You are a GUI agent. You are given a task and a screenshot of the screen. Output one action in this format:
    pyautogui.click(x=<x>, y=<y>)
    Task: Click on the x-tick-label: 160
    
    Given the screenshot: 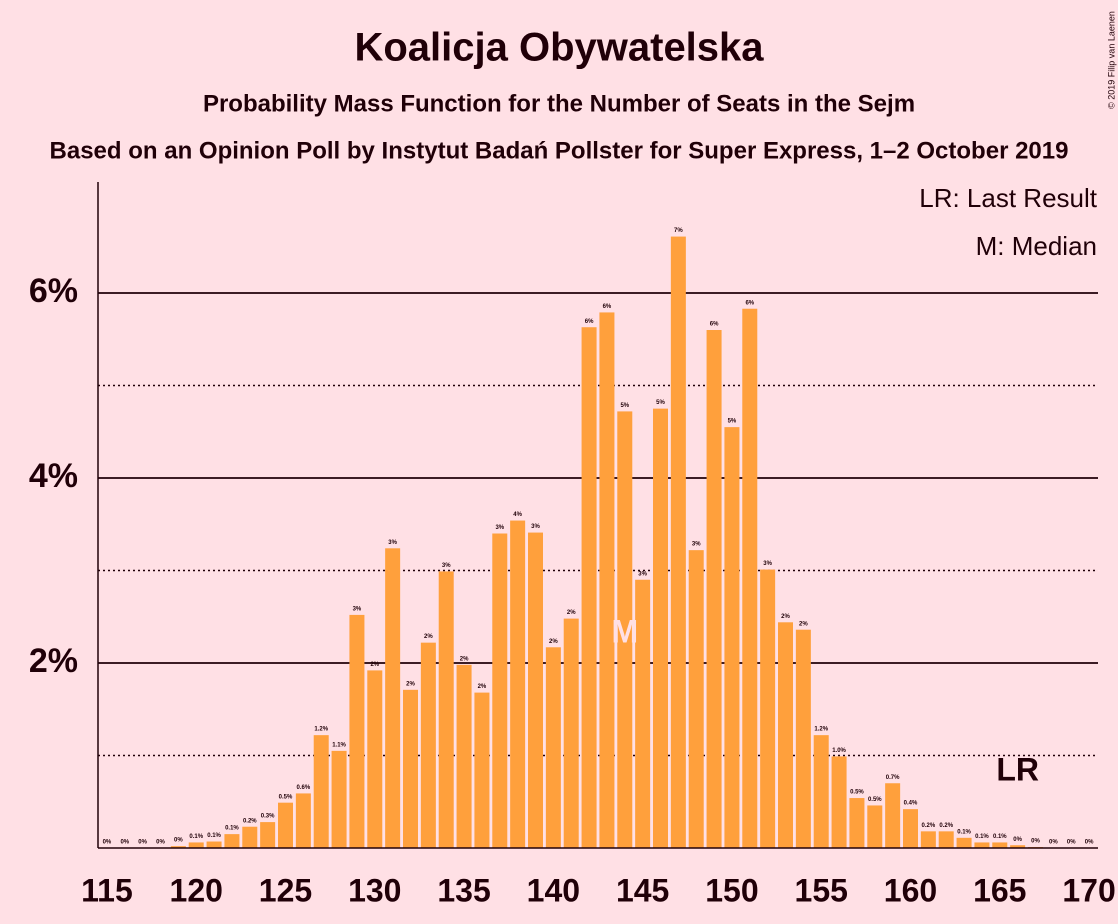 What is the action you would take?
    pyautogui.click(x=910, y=890)
    